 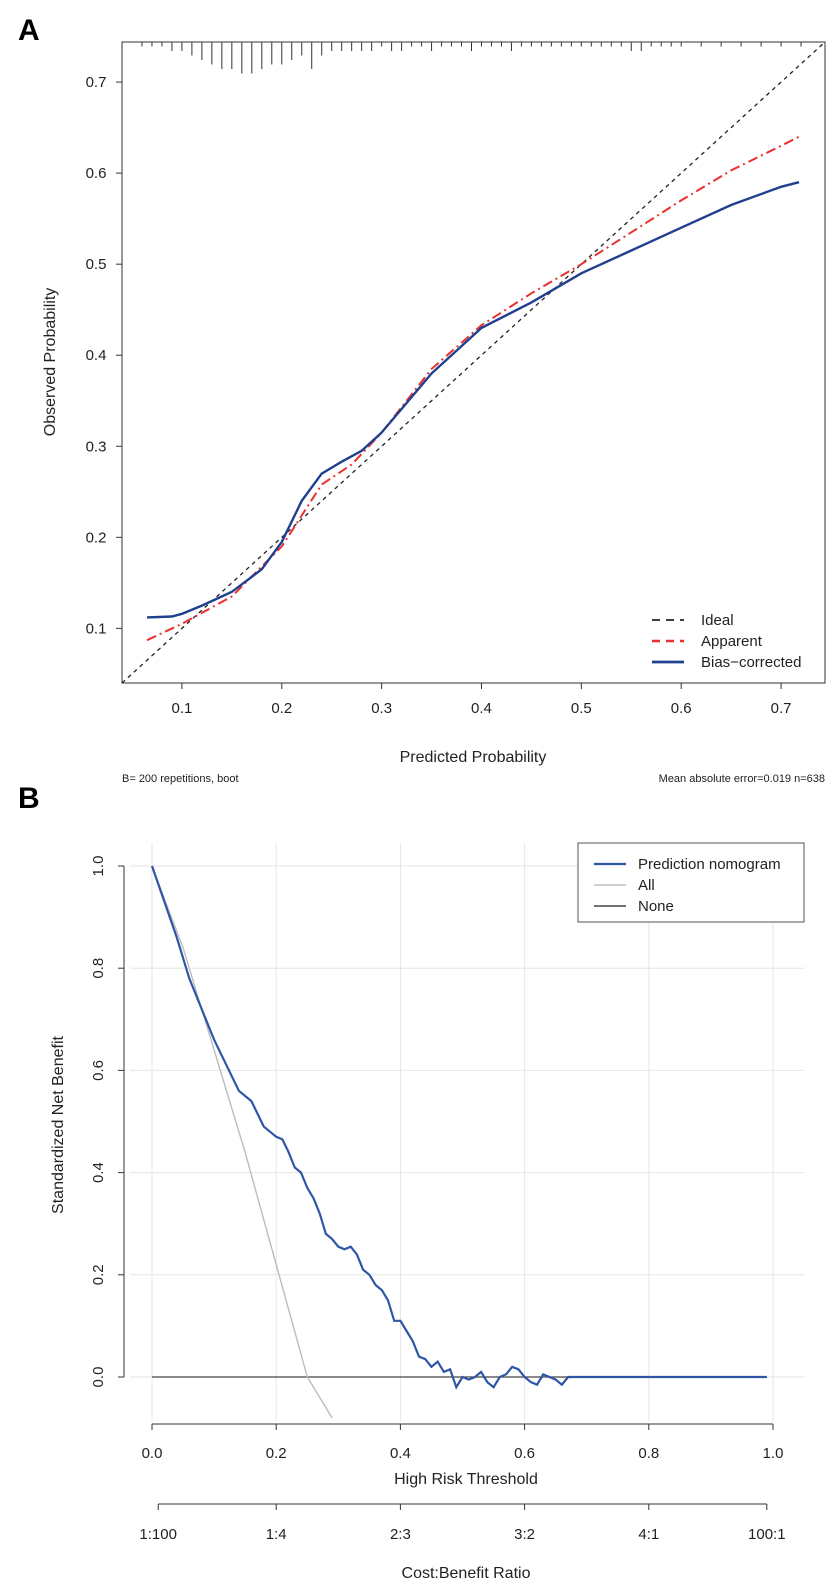 I want to click on cost-tick-label: 1:100, so click(x=158, y=1534).